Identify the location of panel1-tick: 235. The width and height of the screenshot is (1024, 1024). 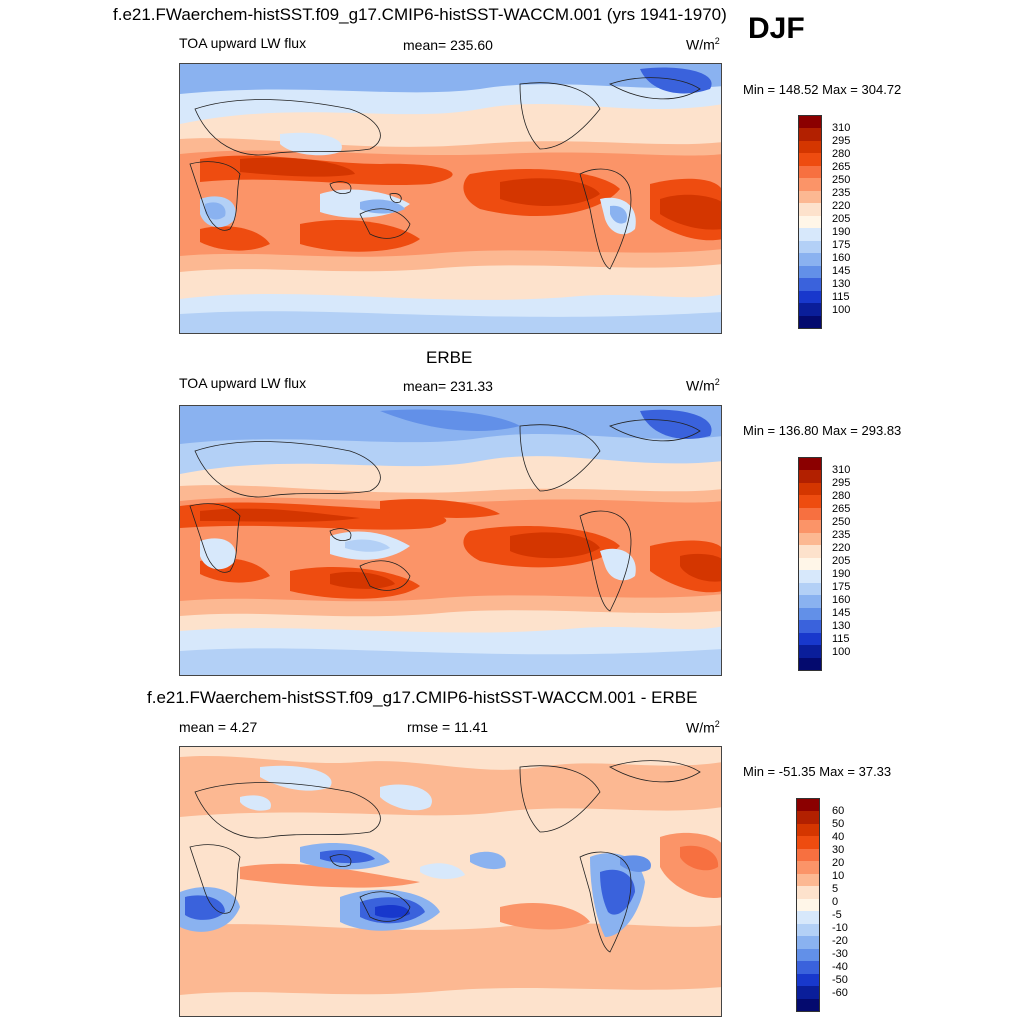
(841, 193).